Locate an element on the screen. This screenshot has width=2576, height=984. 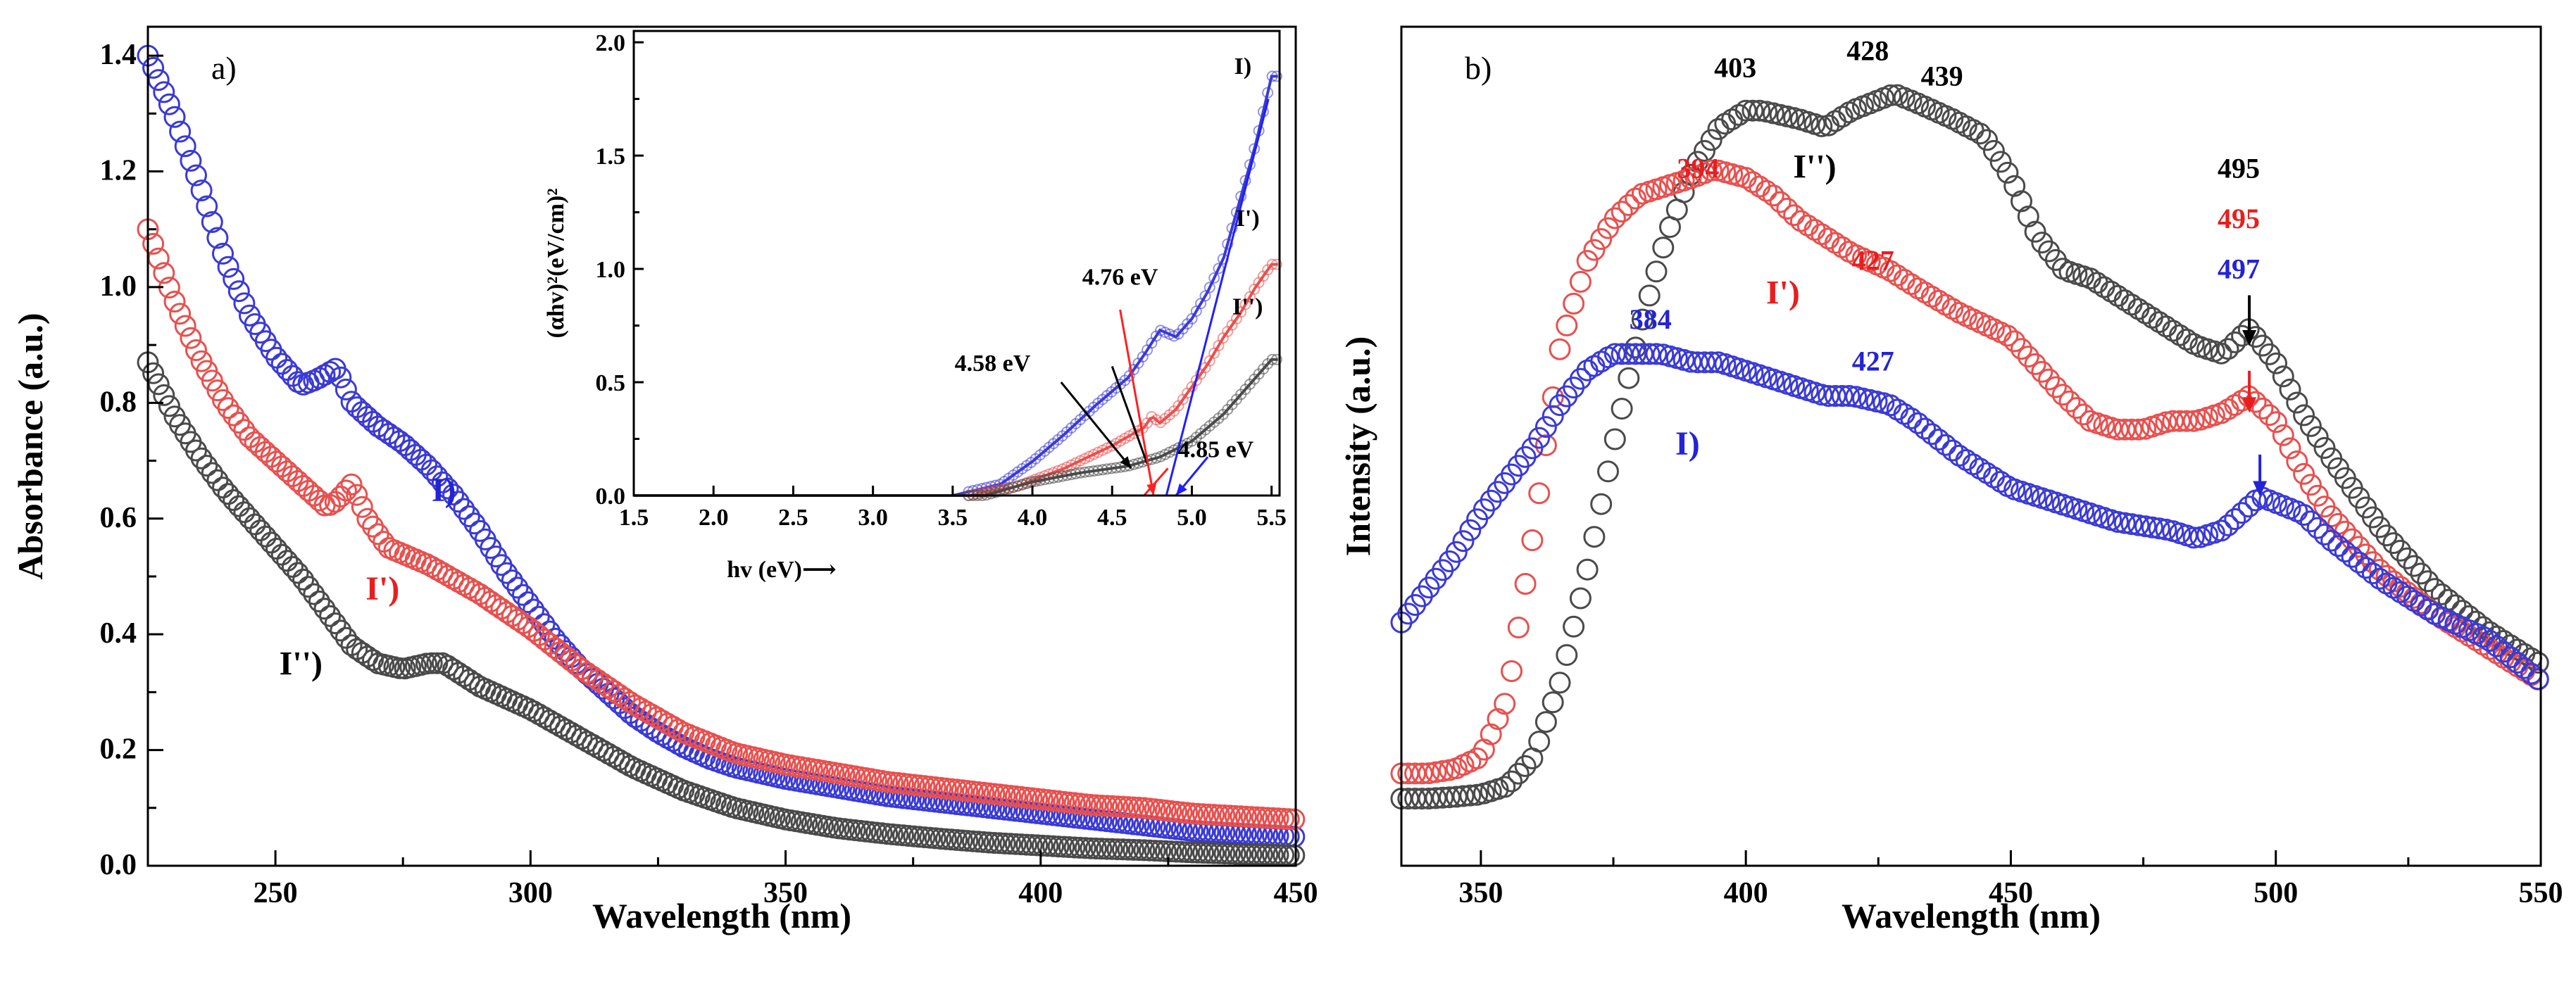
inset-plot-frame is located at coordinates (956, 263).